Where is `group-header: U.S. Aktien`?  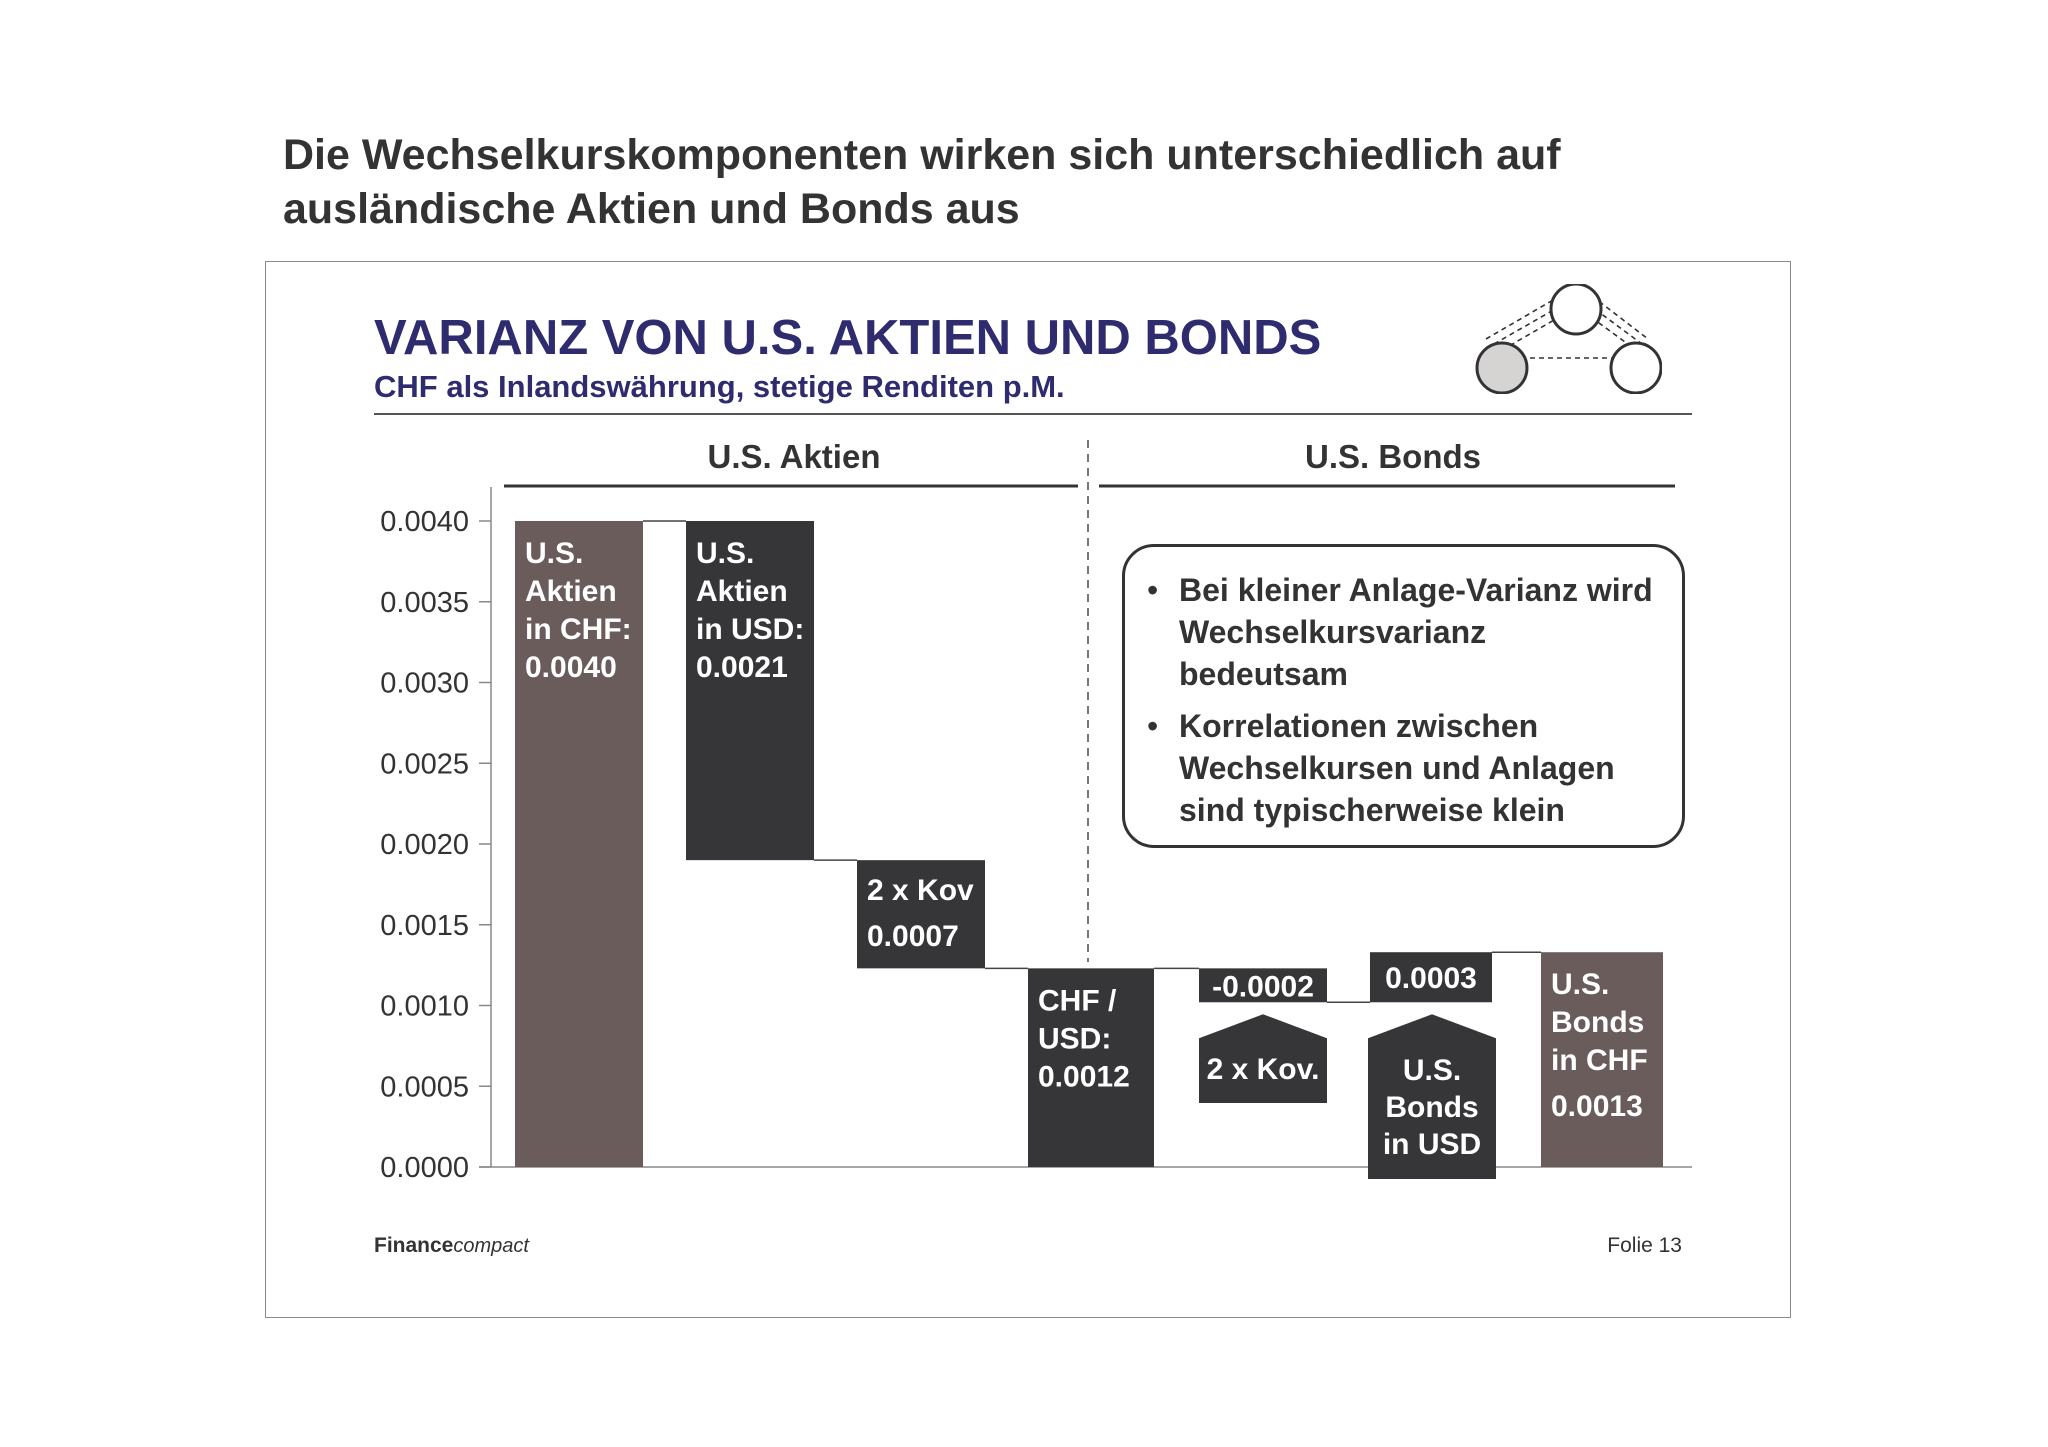
group-header: U.S. Aktien is located at coordinates (794, 456).